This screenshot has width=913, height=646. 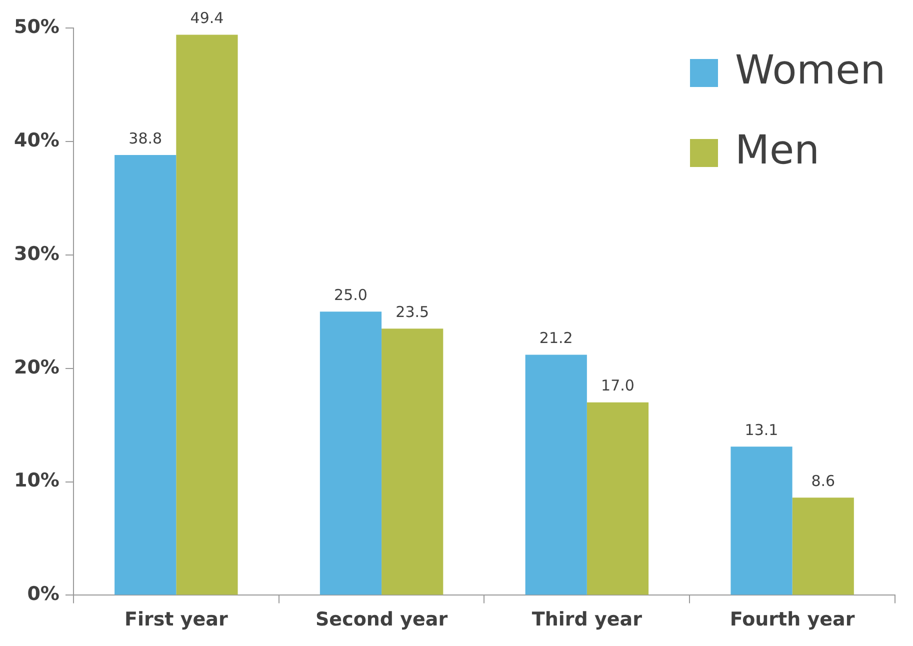 What do you see at coordinates (37, 481) in the screenshot?
I see `y-tick-label: 10%` at bounding box center [37, 481].